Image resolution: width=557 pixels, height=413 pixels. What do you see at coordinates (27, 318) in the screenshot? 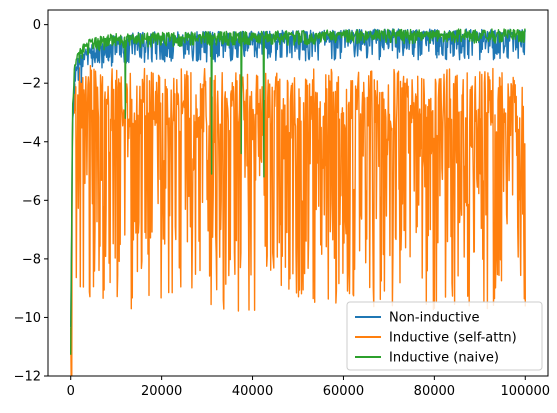
I see `y-tick-label: −10` at bounding box center [27, 318].